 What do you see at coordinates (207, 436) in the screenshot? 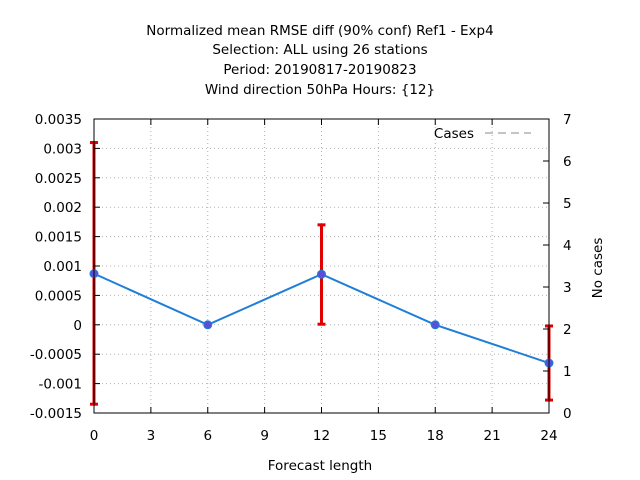
I see `x-tick-label: 6` at bounding box center [207, 436].